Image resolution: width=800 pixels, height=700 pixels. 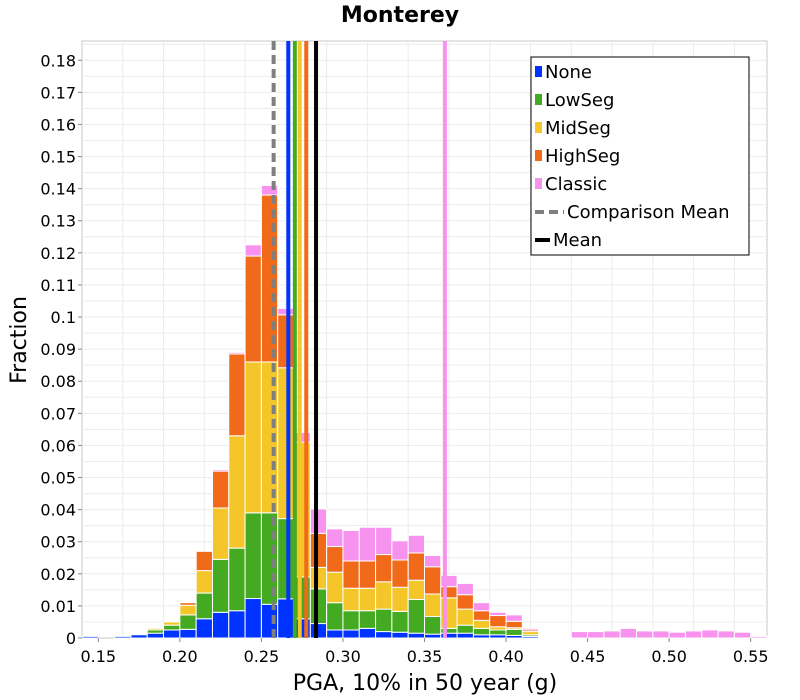 What do you see at coordinates (58, 606) in the screenshot?
I see `y-tick-label: 0.01` at bounding box center [58, 606].